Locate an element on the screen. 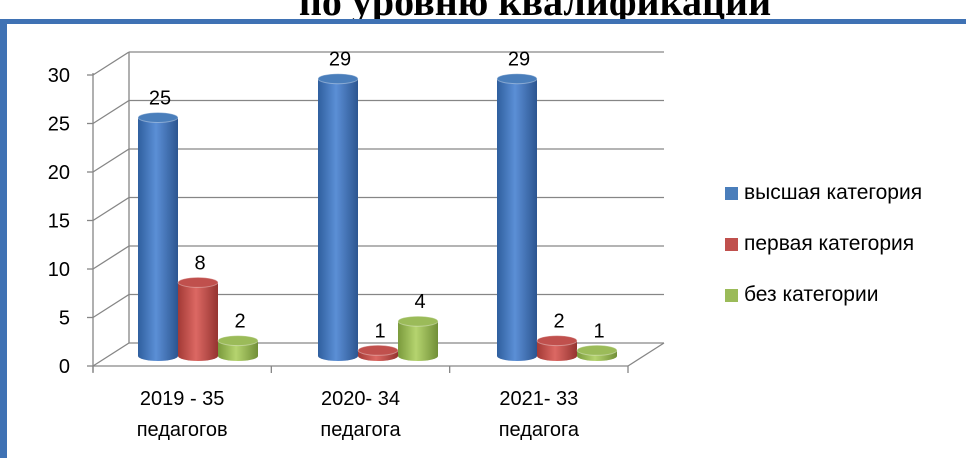 The width and height of the screenshot is (966, 463). legend-label: без категории is located at coordinates (811, 294).